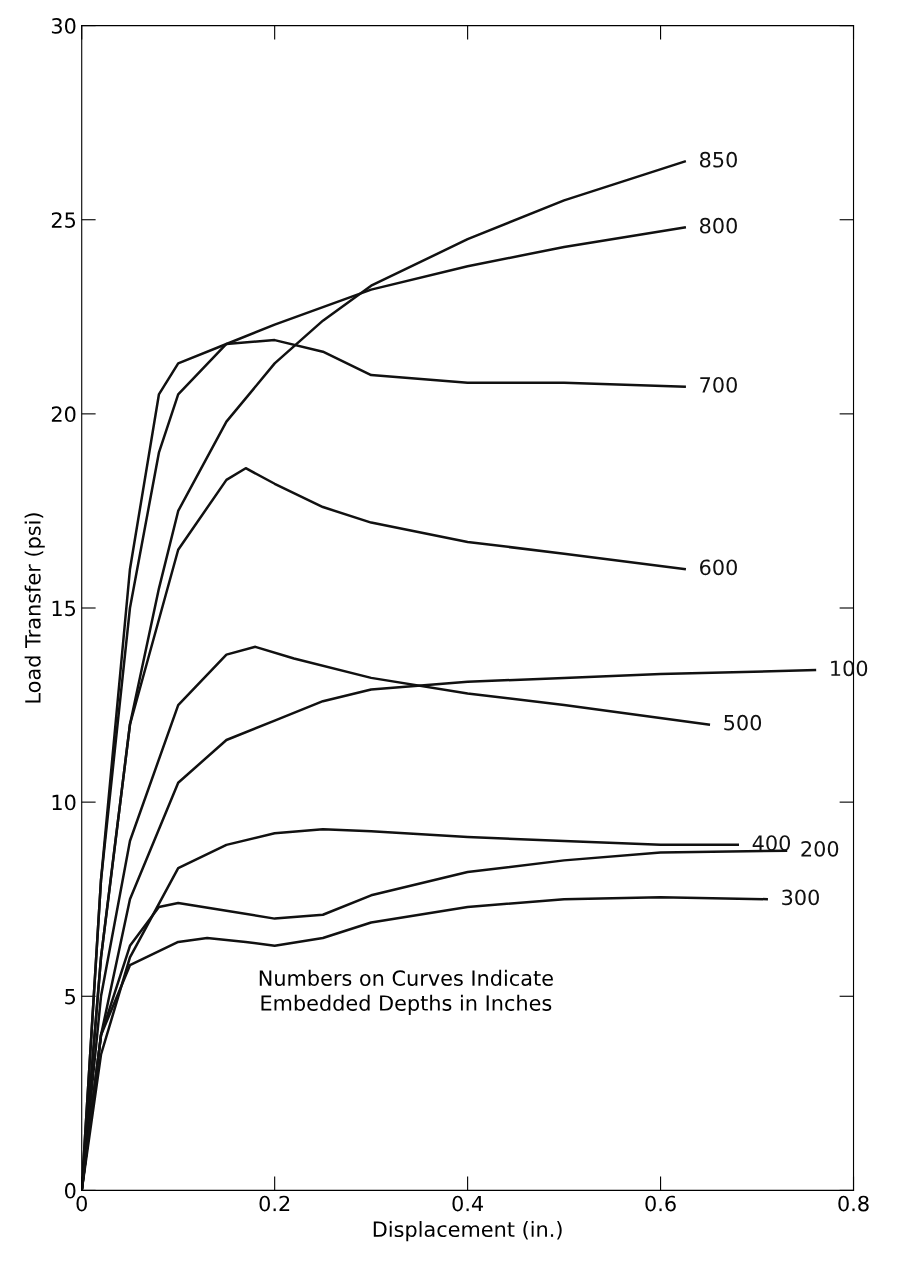  Describe the element at coordinates (853, 1203) in the screenshot. I see `x-tick-label: 0.8` at that location.